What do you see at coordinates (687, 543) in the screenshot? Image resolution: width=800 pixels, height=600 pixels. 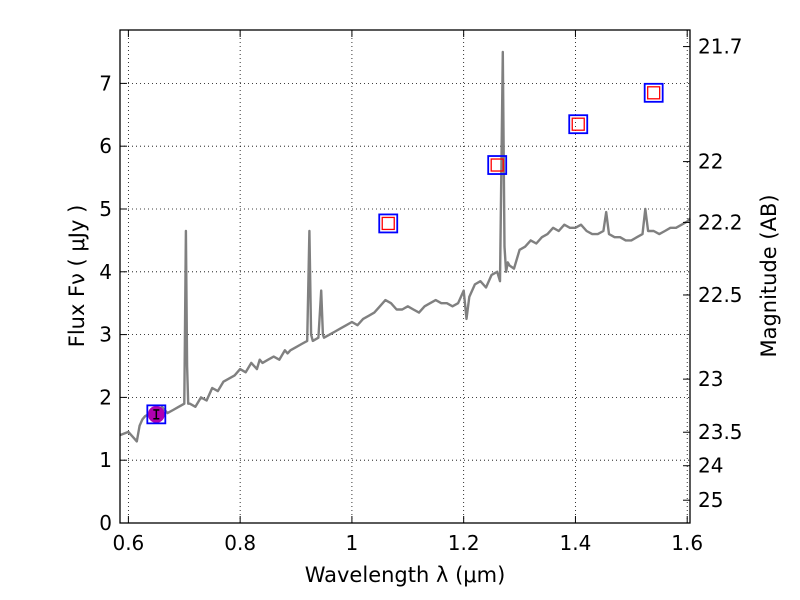 I see `x-tick-label: 1.6` at bounding box center [687, 543].